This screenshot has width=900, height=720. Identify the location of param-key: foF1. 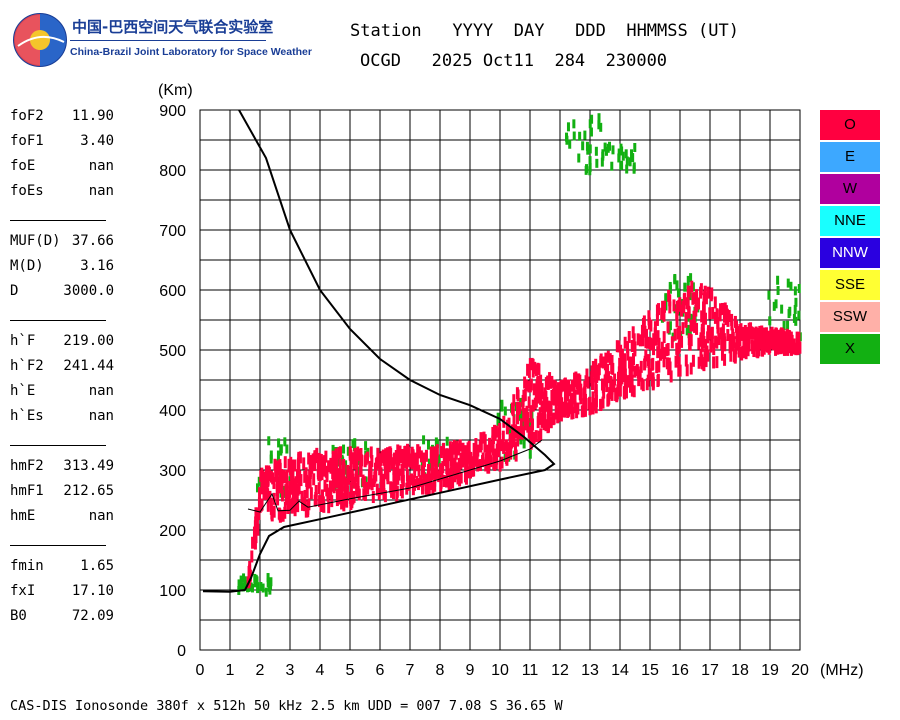
(27, 141).